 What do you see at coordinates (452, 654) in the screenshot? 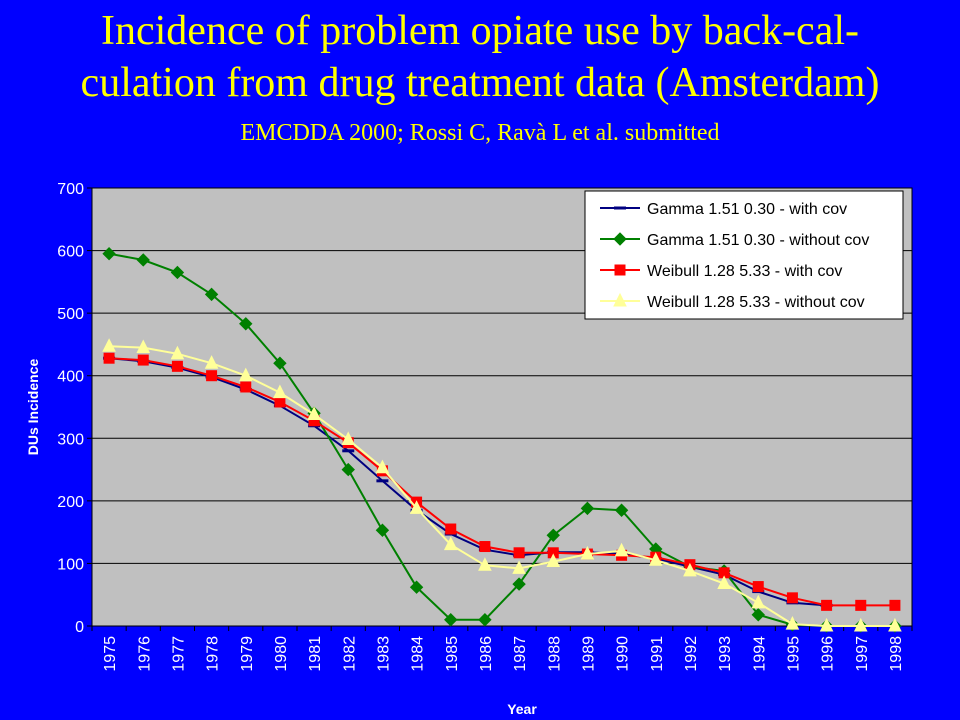
I see `x-tick-label: 1985` at bounding box center [452, 654].